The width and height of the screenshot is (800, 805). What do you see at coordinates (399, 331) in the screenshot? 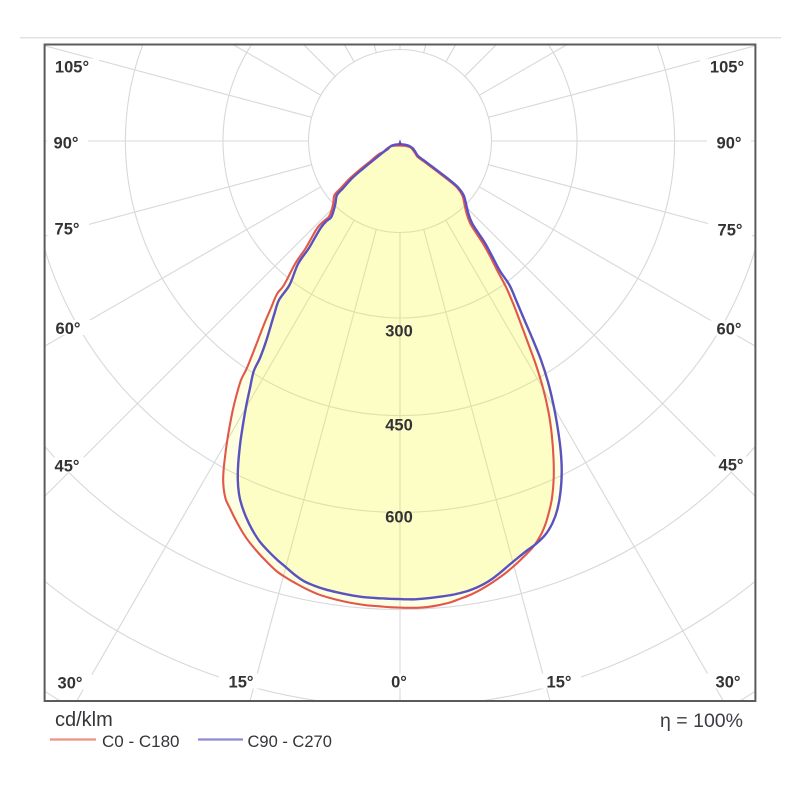
I see `svg-text: 300` at bounding box center [399, 331].